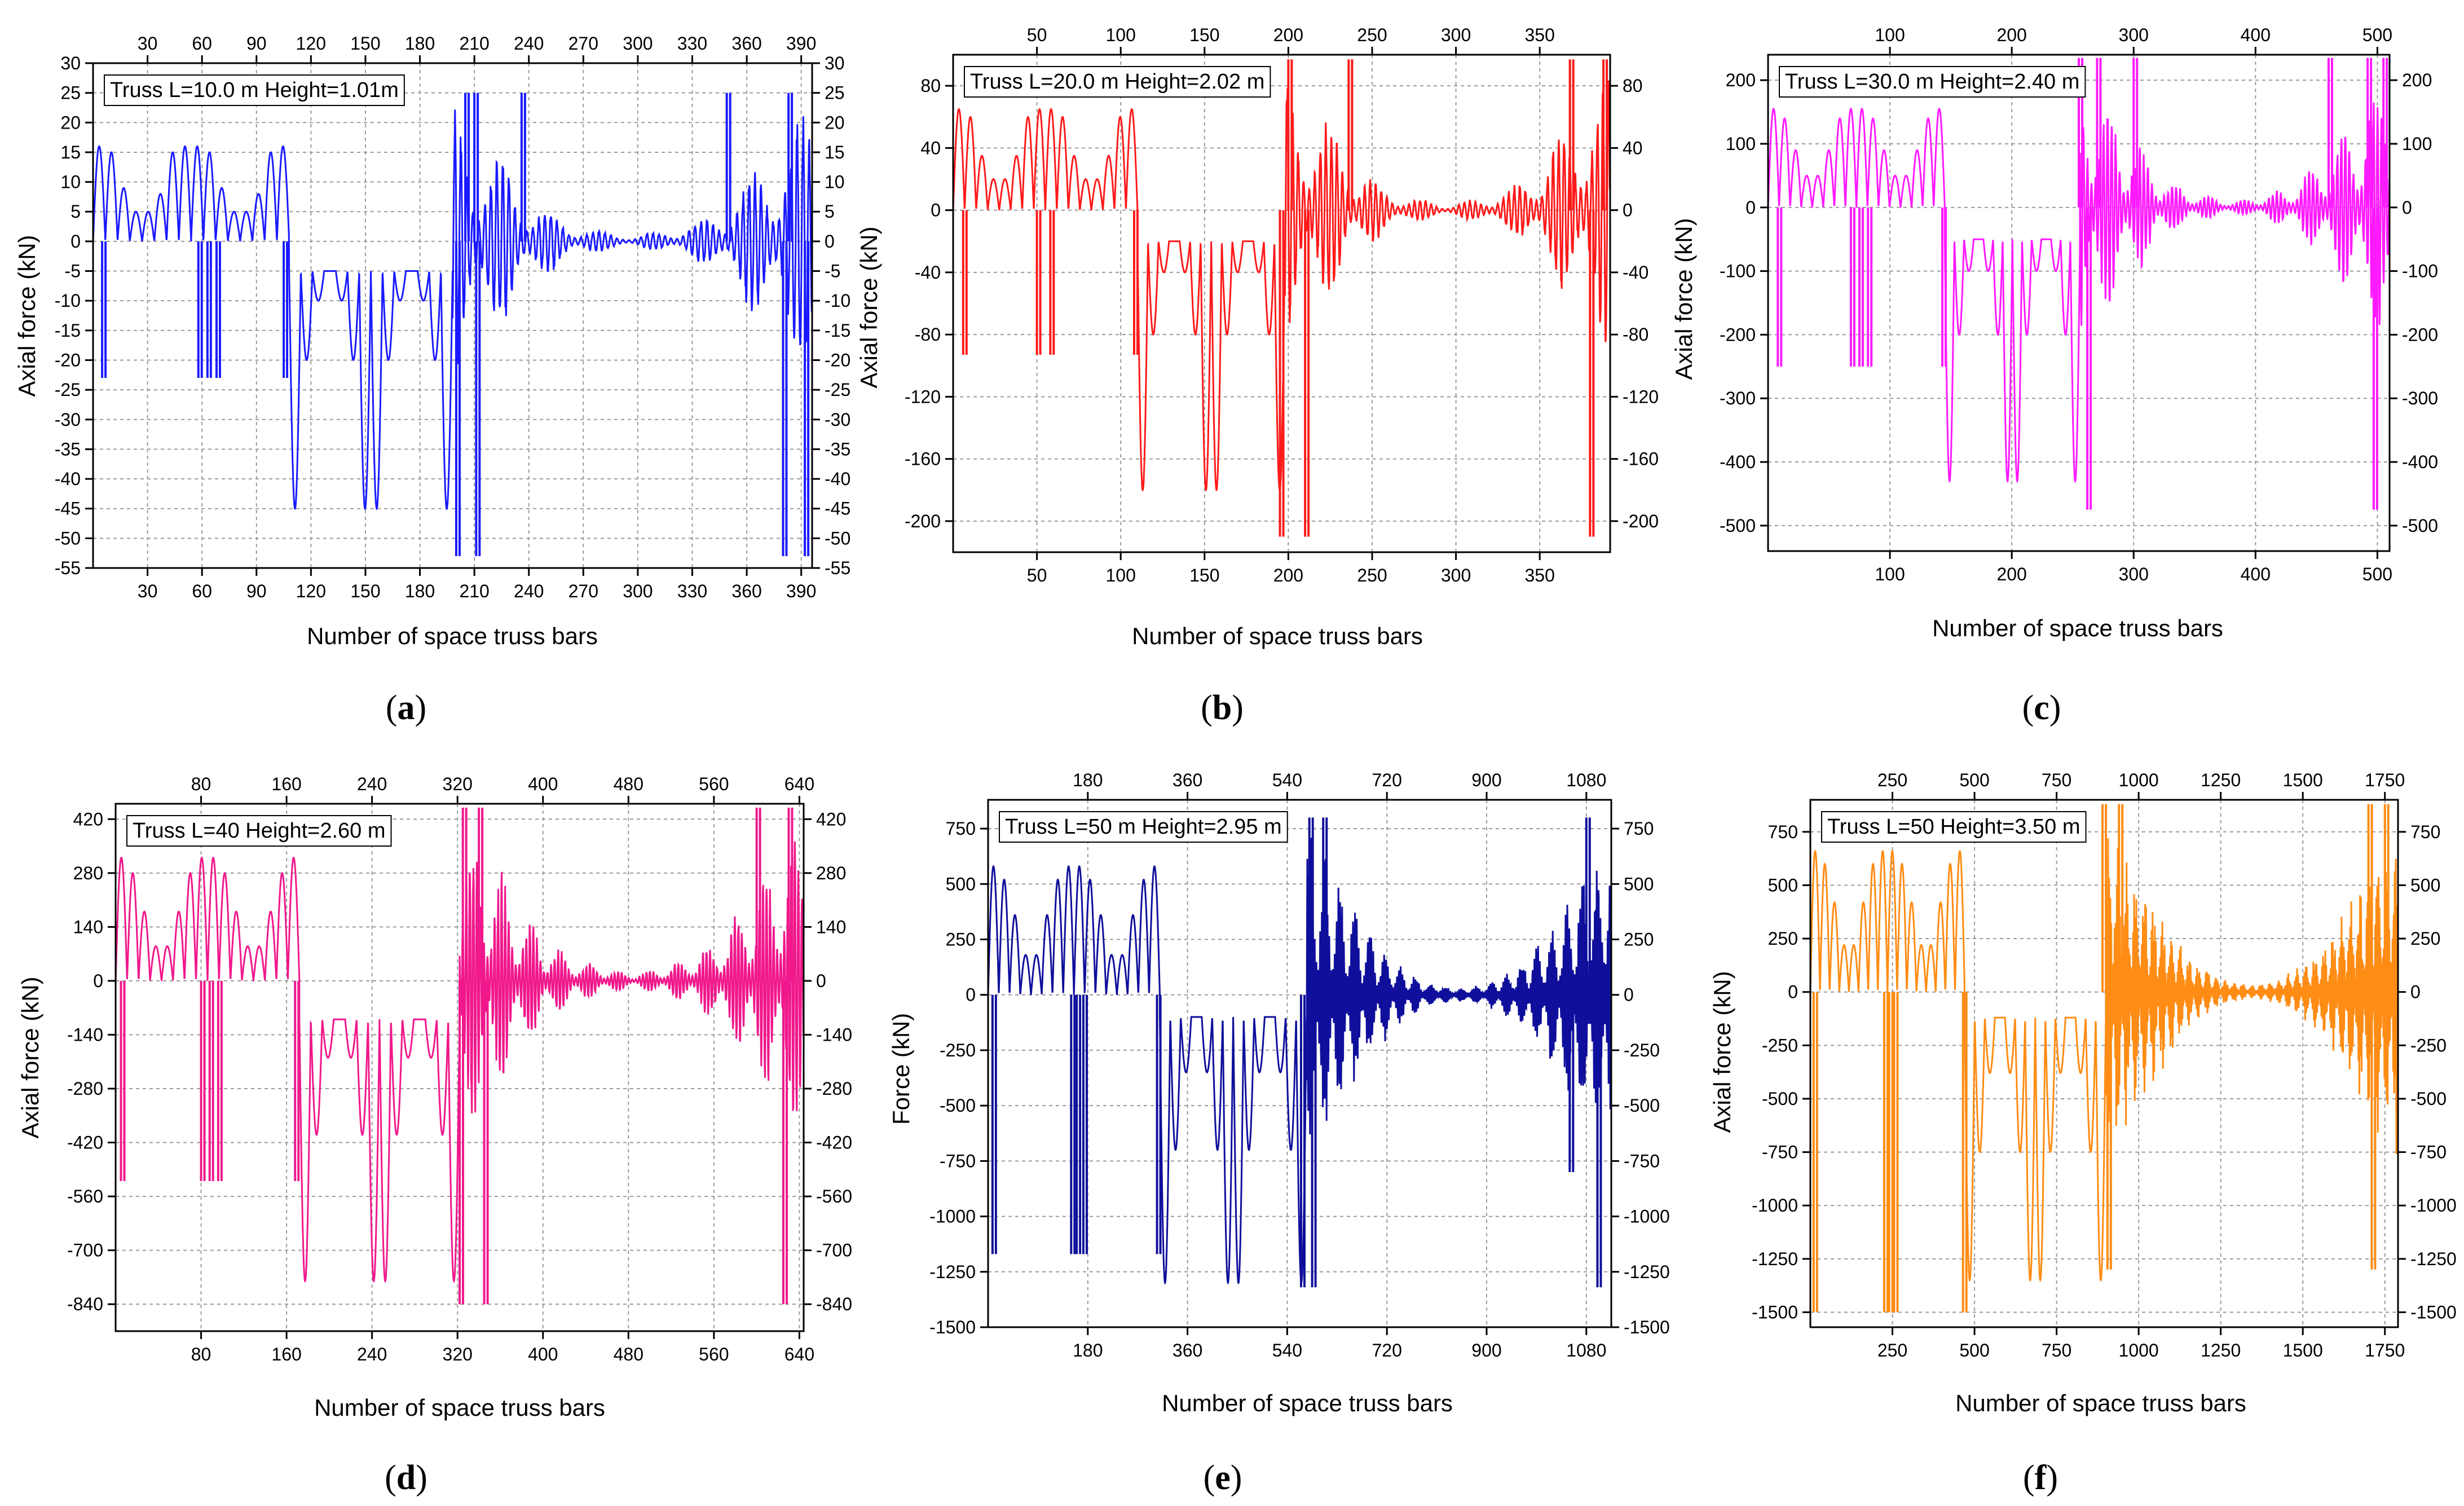 This screenshot has height=1506, width=2464. Describe the element at coordinates (1037, 35) in the screenshot. I see `x-top-tick-label: 50` at that location.